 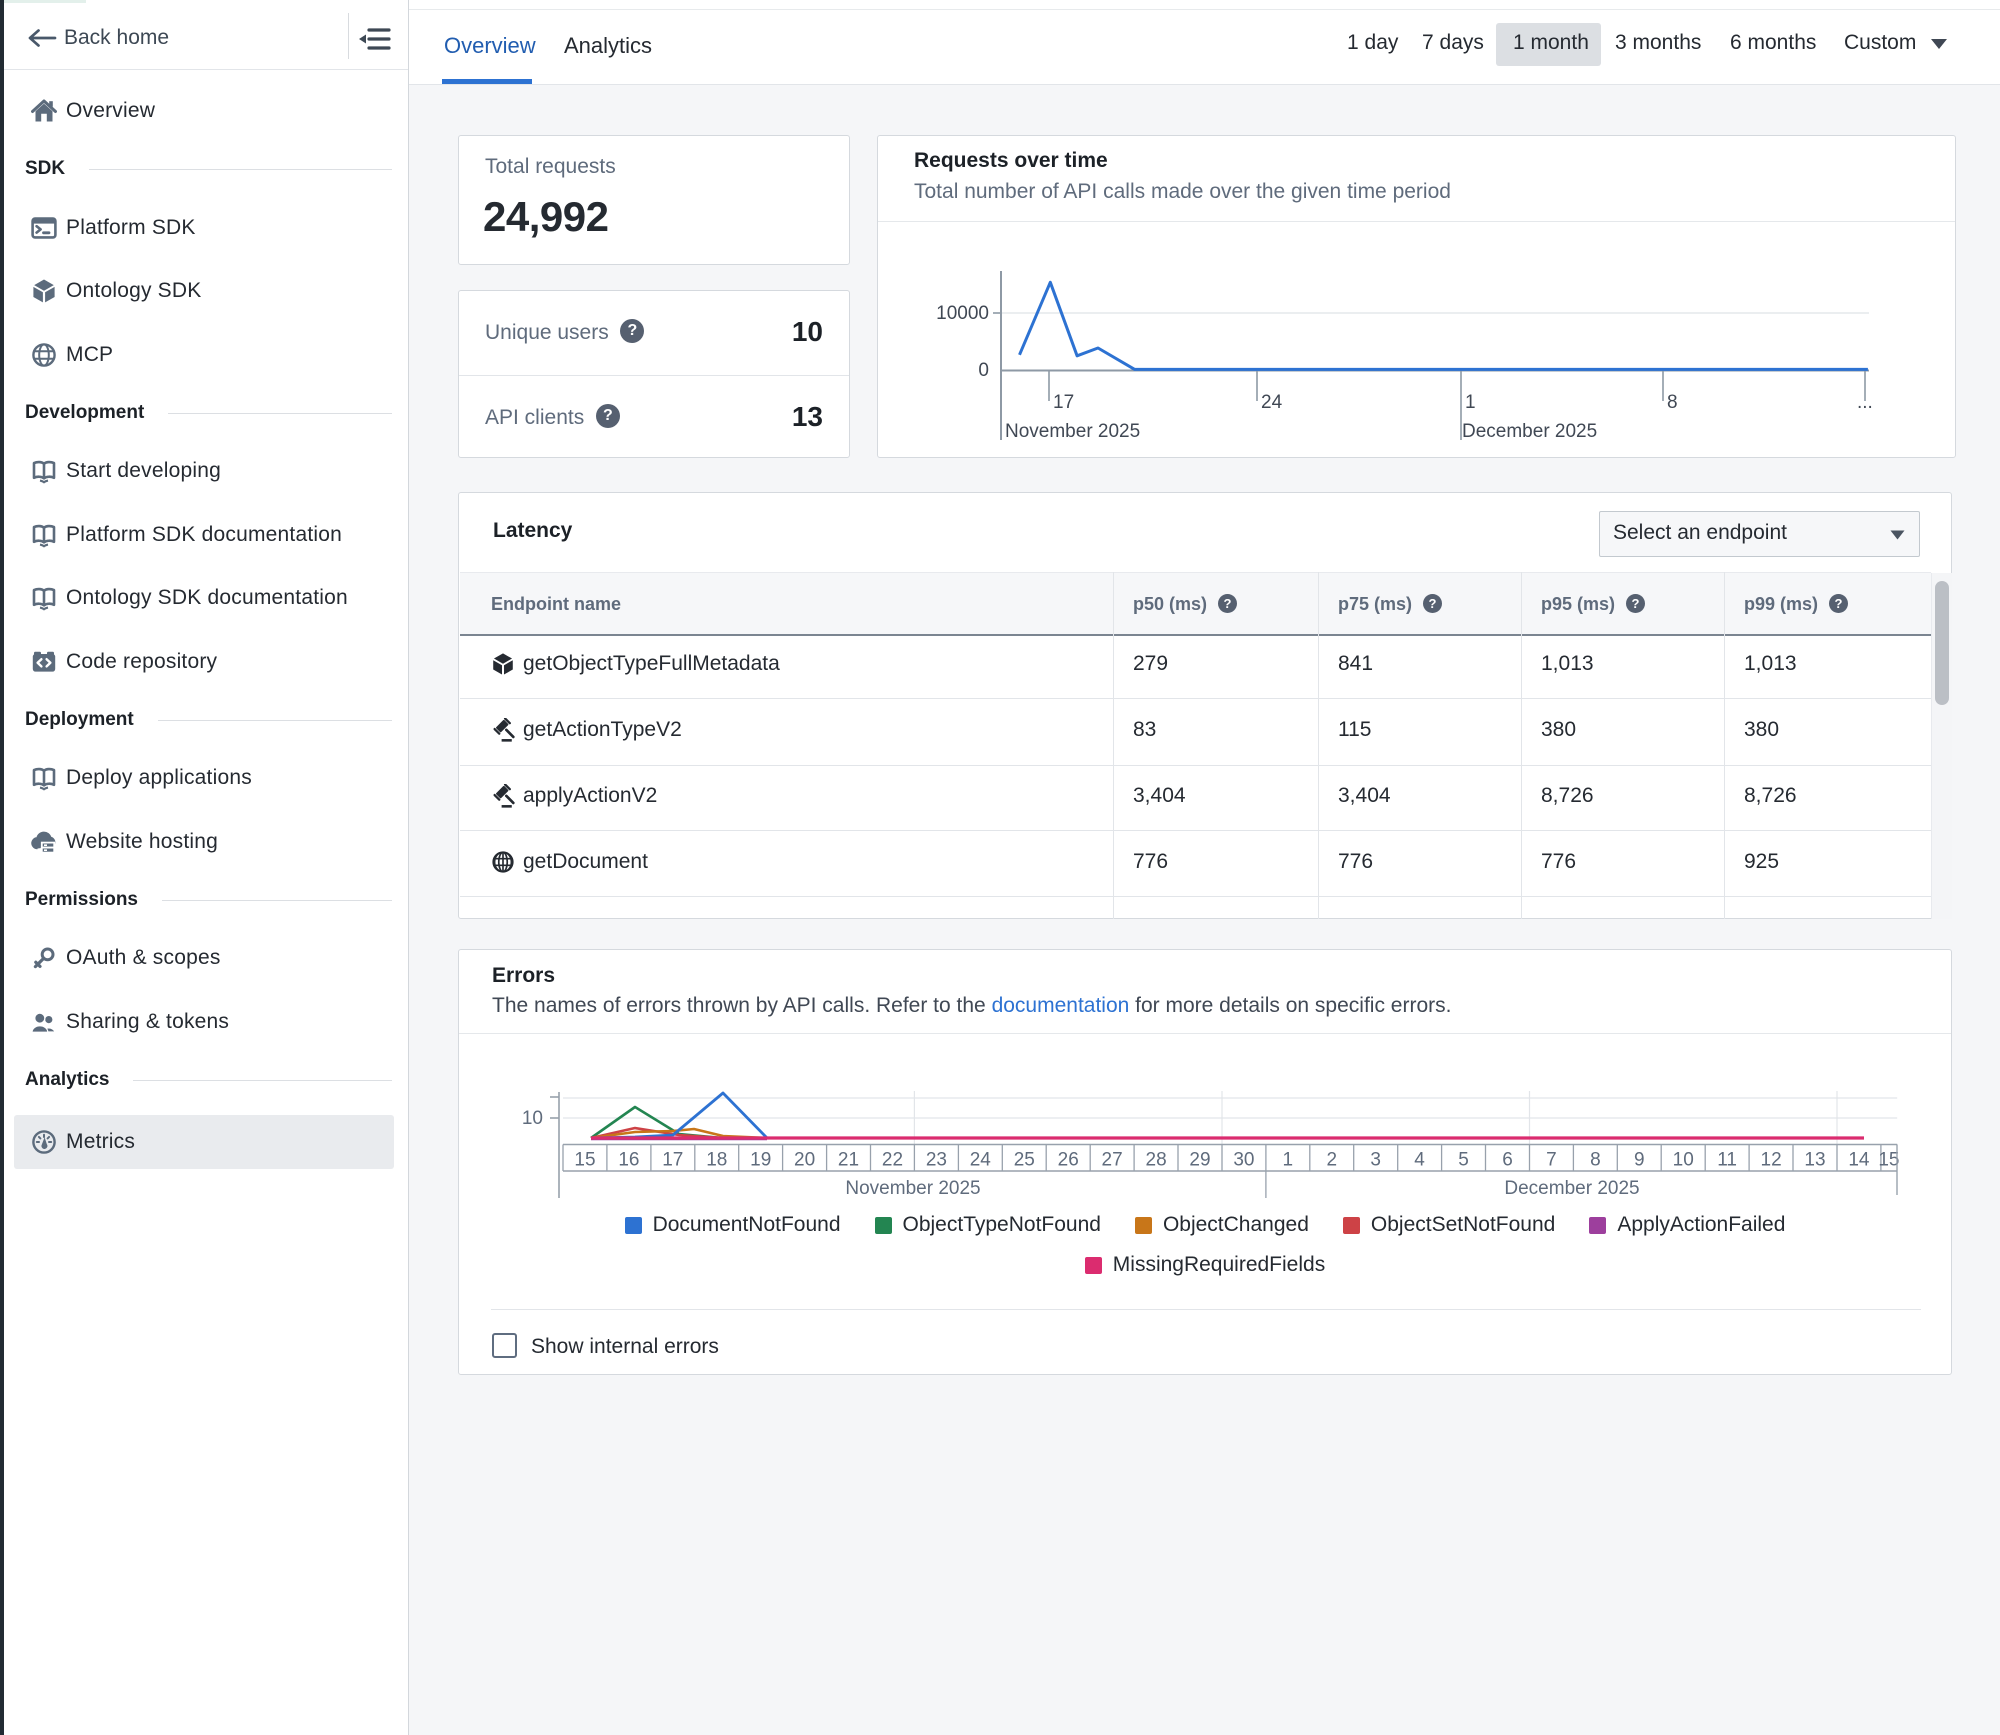 What do you see at coordinates (1375, 1160) in the screenshot?
I see `svg-text: 3` at bounding box center [1375, 1160].